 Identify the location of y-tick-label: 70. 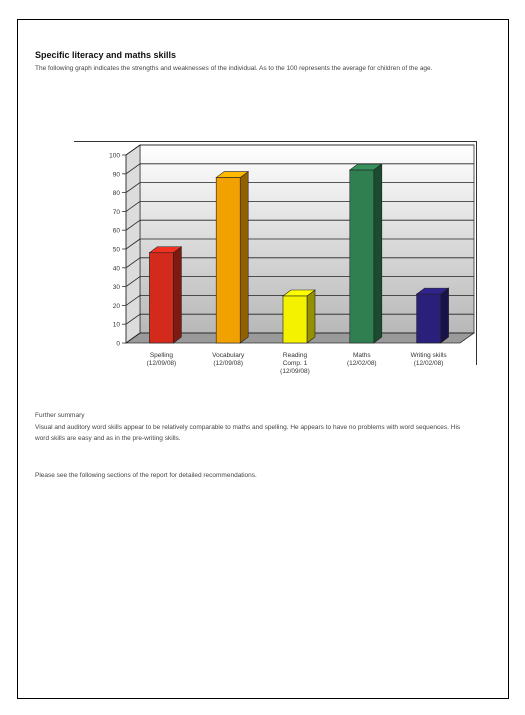
(117, 212).